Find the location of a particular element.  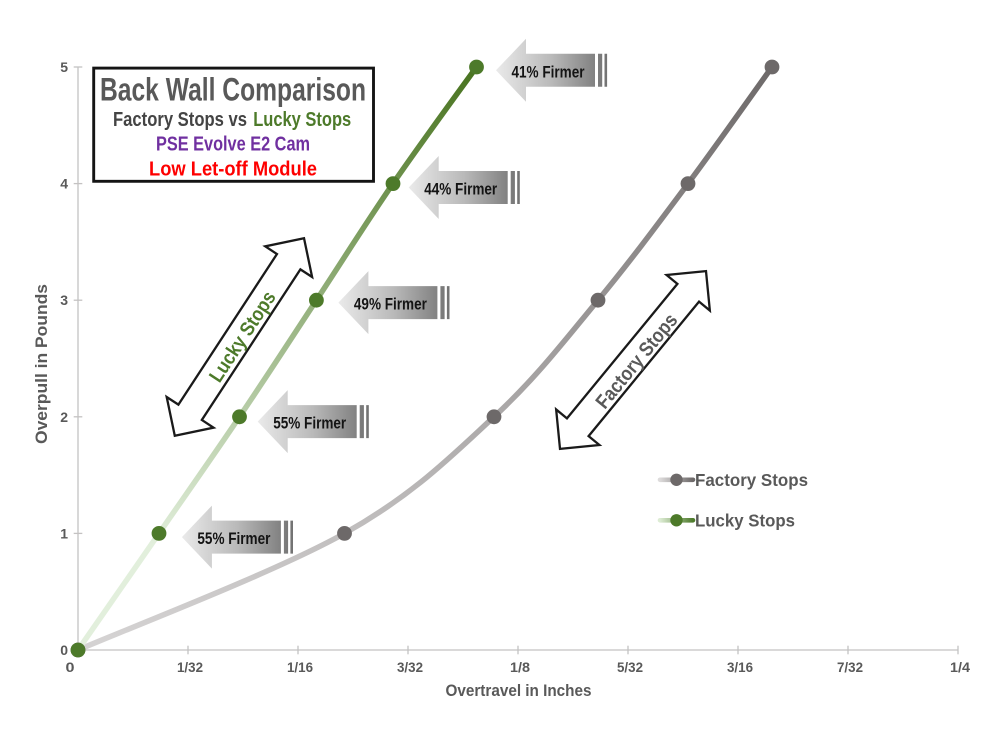

svg-text: Low Let-off Module is located at coordinates (233, 170).